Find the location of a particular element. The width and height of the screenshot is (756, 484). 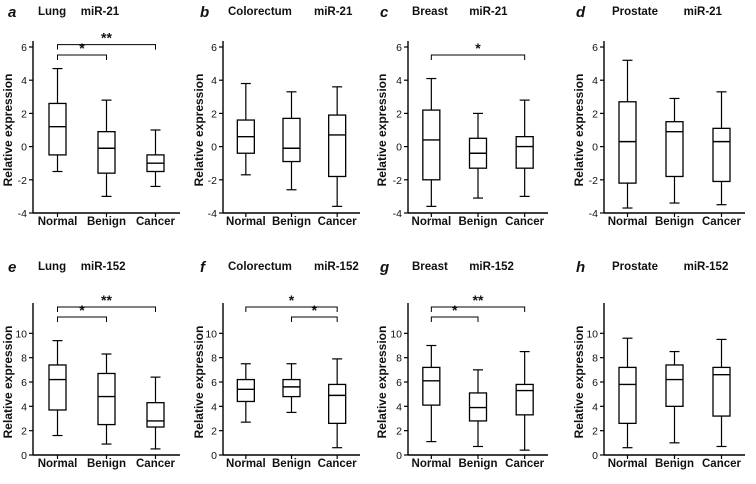

y-tick-label: -4 is located at coordinates (212, 214).